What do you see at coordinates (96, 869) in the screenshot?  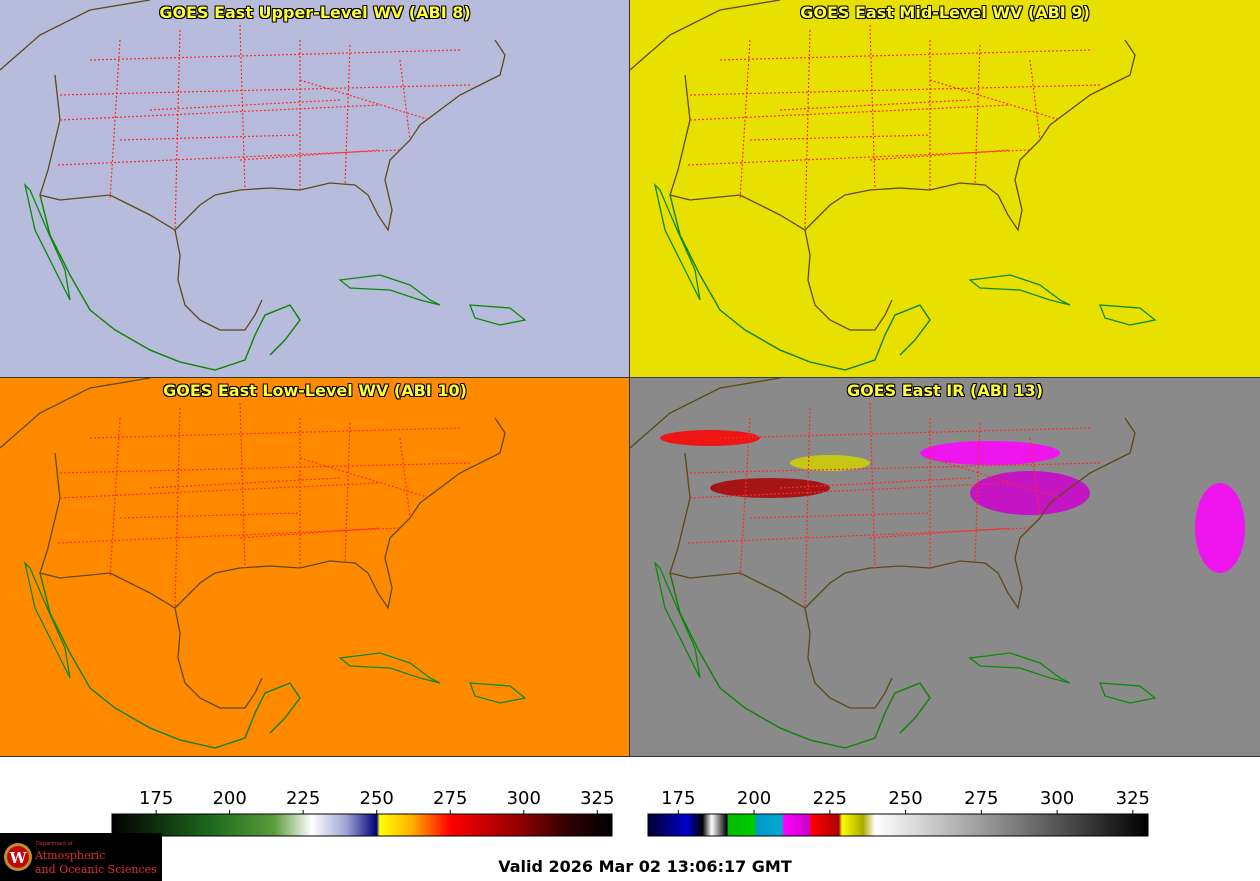 I see `logo-line2: and Oceanic Sciences` at bounding box center [96, 869].